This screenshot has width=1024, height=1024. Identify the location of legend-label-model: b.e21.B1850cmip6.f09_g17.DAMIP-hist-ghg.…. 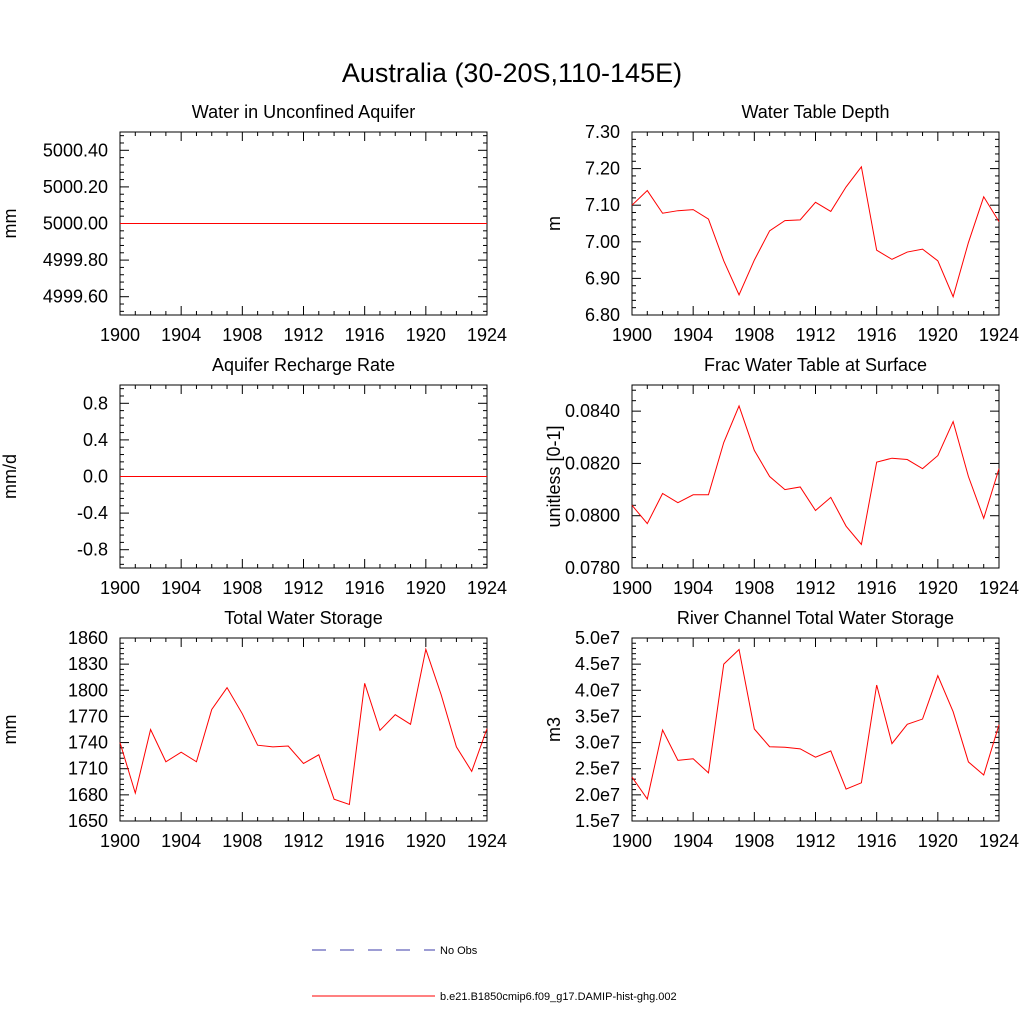
(558, 997).